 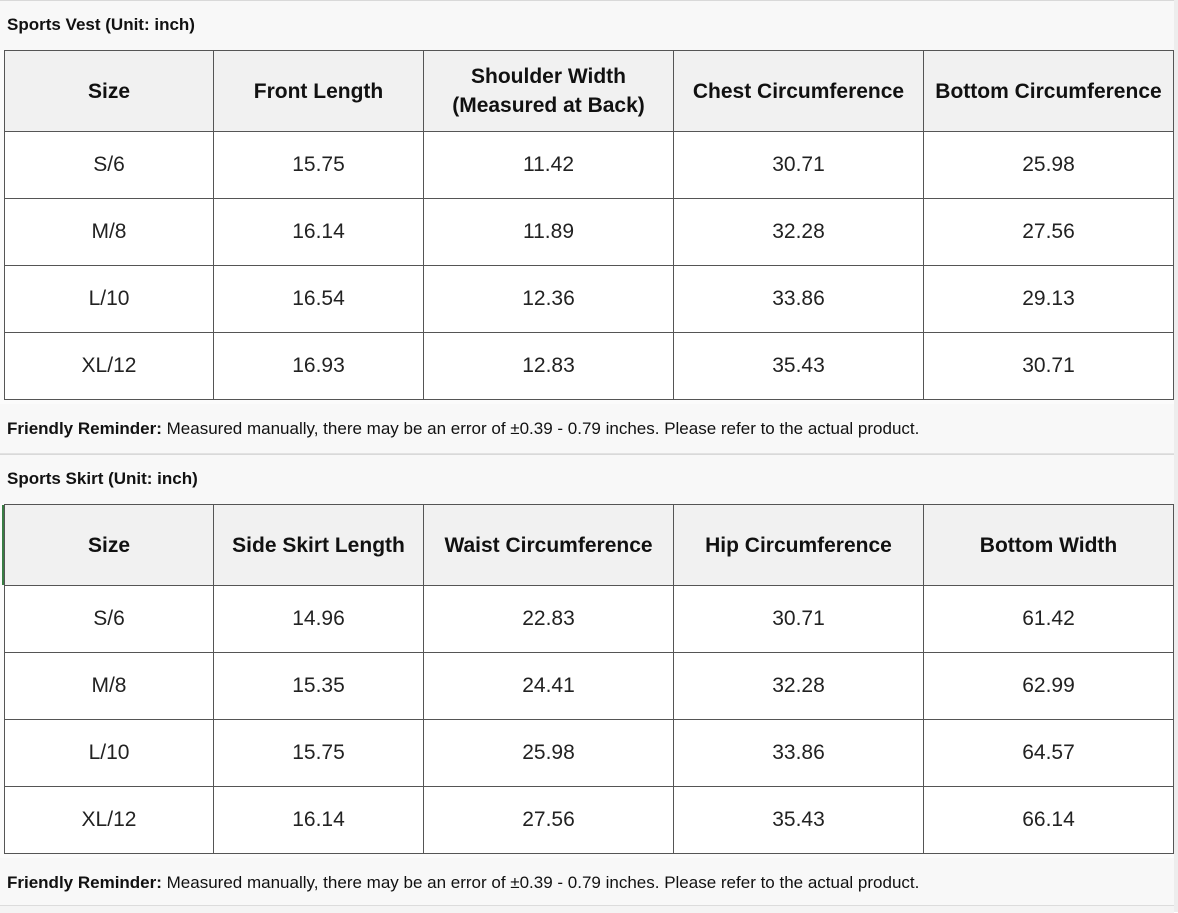 I want to click on side-skirt-length-cell: 15.35, so click(x=318, y=686).